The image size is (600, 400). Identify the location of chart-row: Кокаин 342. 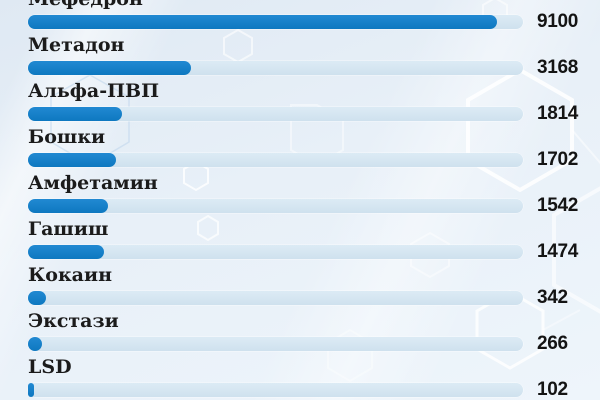
(300, 287).